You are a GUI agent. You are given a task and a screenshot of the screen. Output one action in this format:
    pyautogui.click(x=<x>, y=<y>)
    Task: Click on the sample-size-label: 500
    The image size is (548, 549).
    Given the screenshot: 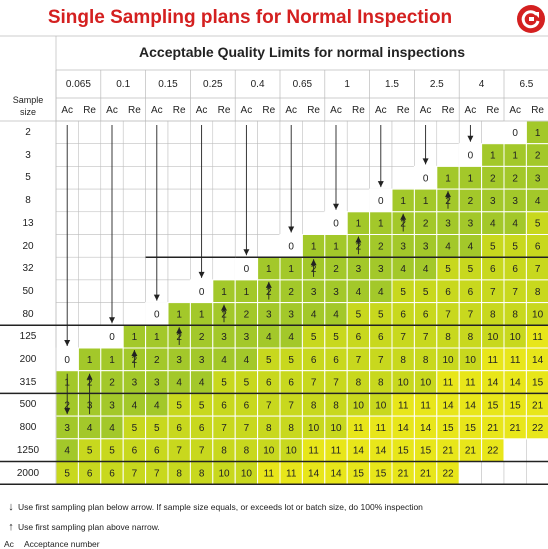 What is the action you would take?
    pyautogui.click(x=28, y=405)
    